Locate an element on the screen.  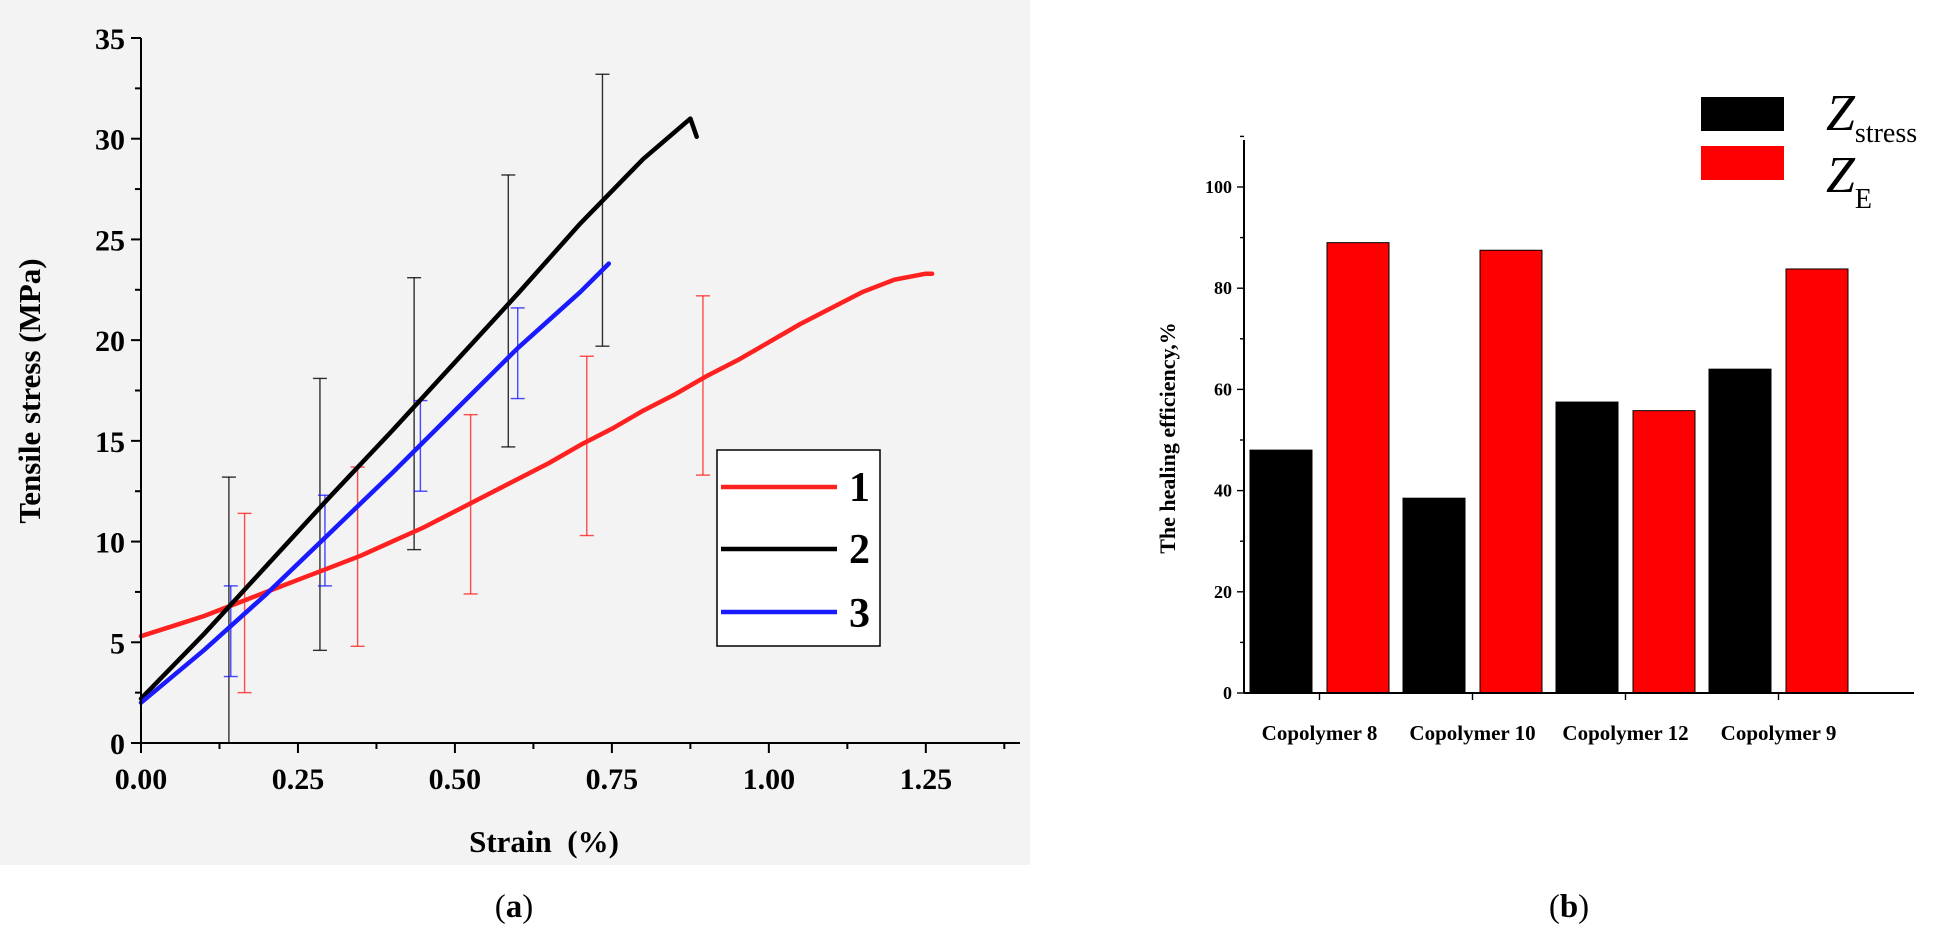
chart-a-y-axis-label: Tensile stress (MPa) is located at coordinates (29, 390).